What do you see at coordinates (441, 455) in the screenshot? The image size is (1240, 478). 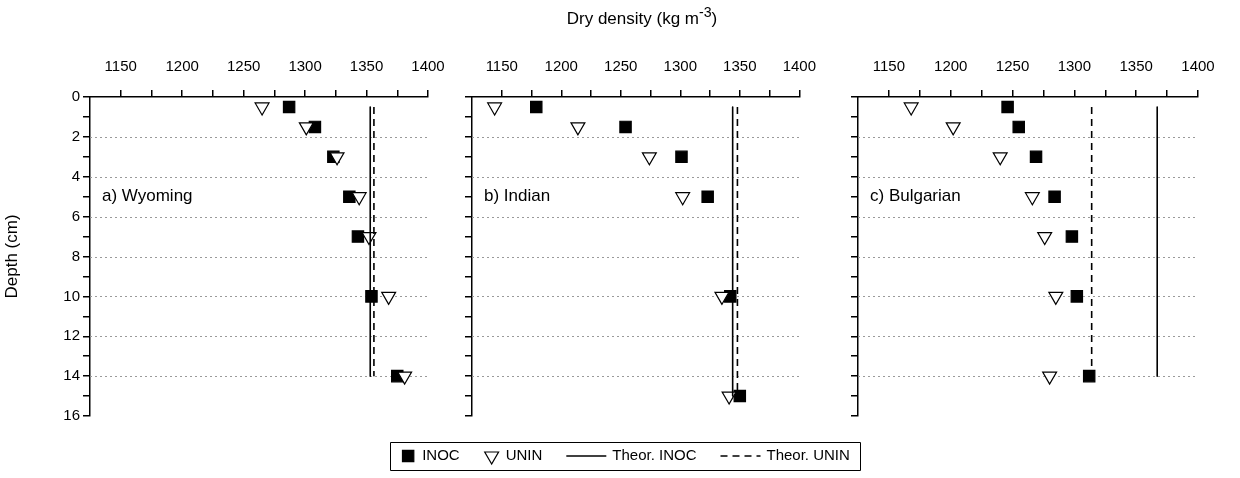 I see `legend-label: INOC` at bounding box center [441, 455].